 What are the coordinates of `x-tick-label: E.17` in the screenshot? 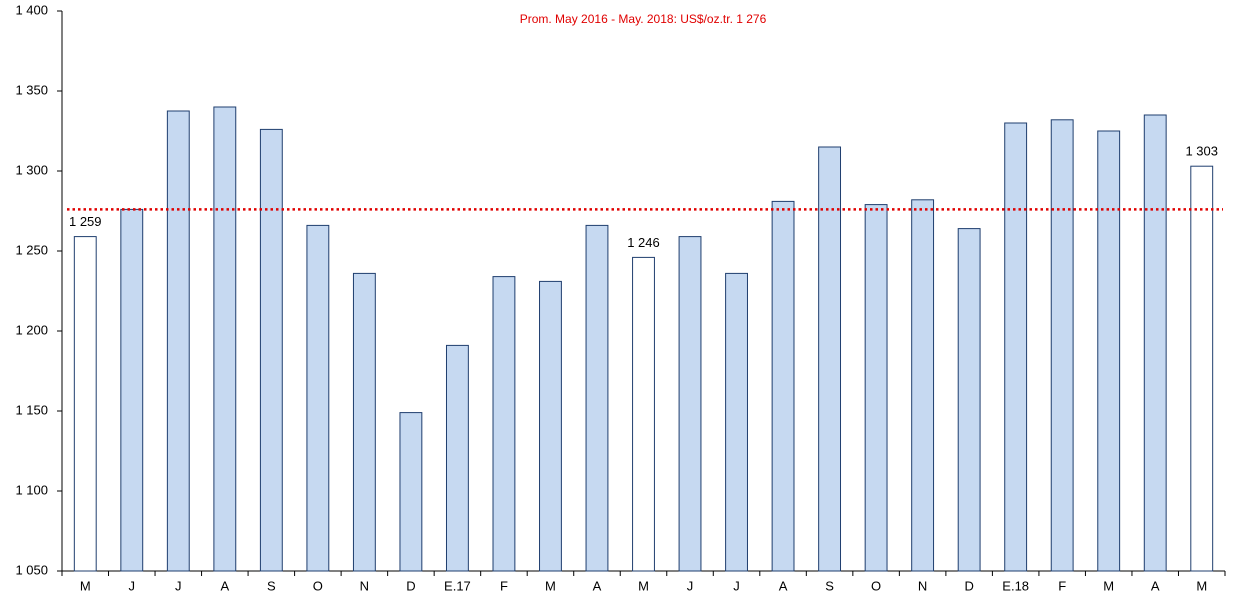 It's located at (457, 585).